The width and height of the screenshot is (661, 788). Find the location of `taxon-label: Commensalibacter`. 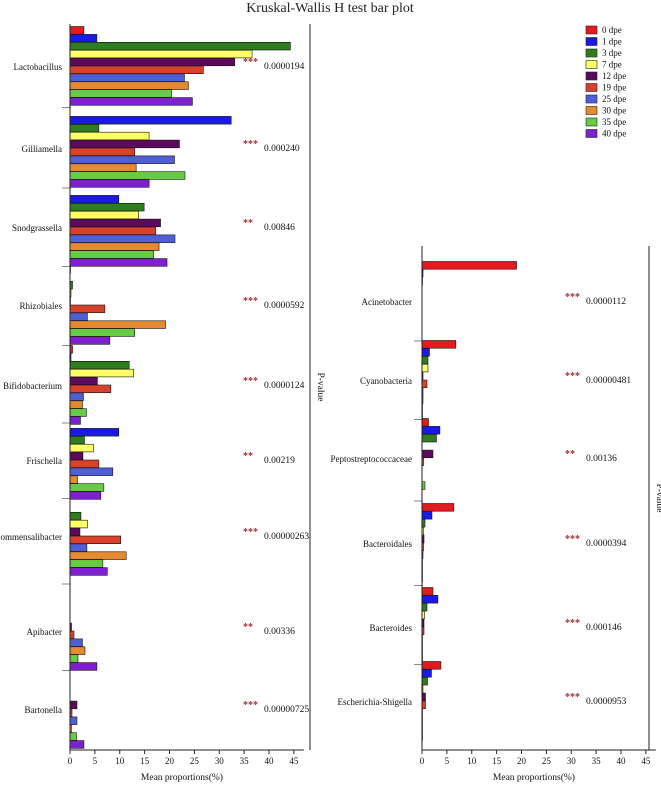

taxon-label: Commensalibacter is located at coordinates (31, 537).